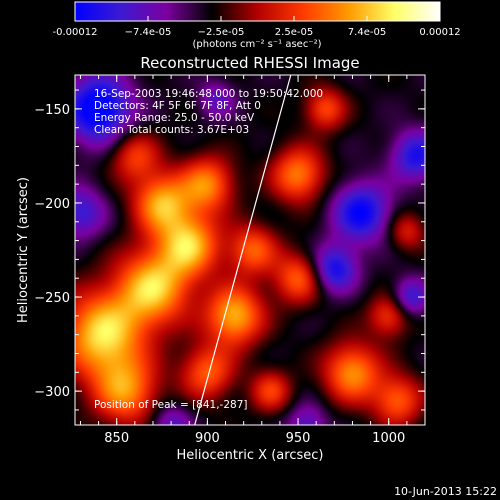  What do you see at coordinates (174, 118) in the screenshot?
I see `info-energy-range: Energy Range: 25.0 - 50.0 keV` at bounding box center [174, 118].